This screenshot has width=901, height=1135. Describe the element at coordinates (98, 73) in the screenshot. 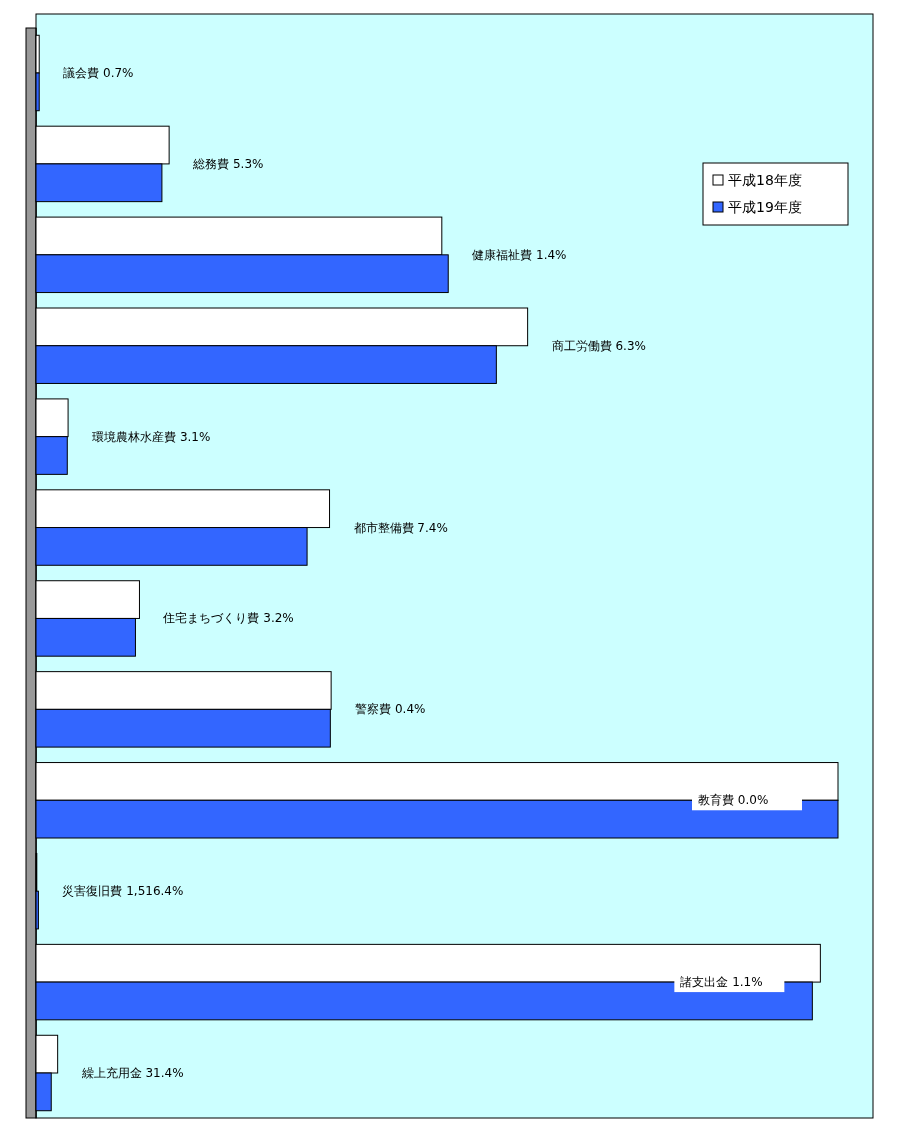

I see `y-tick-label: 議会費 0.7%` at that location.